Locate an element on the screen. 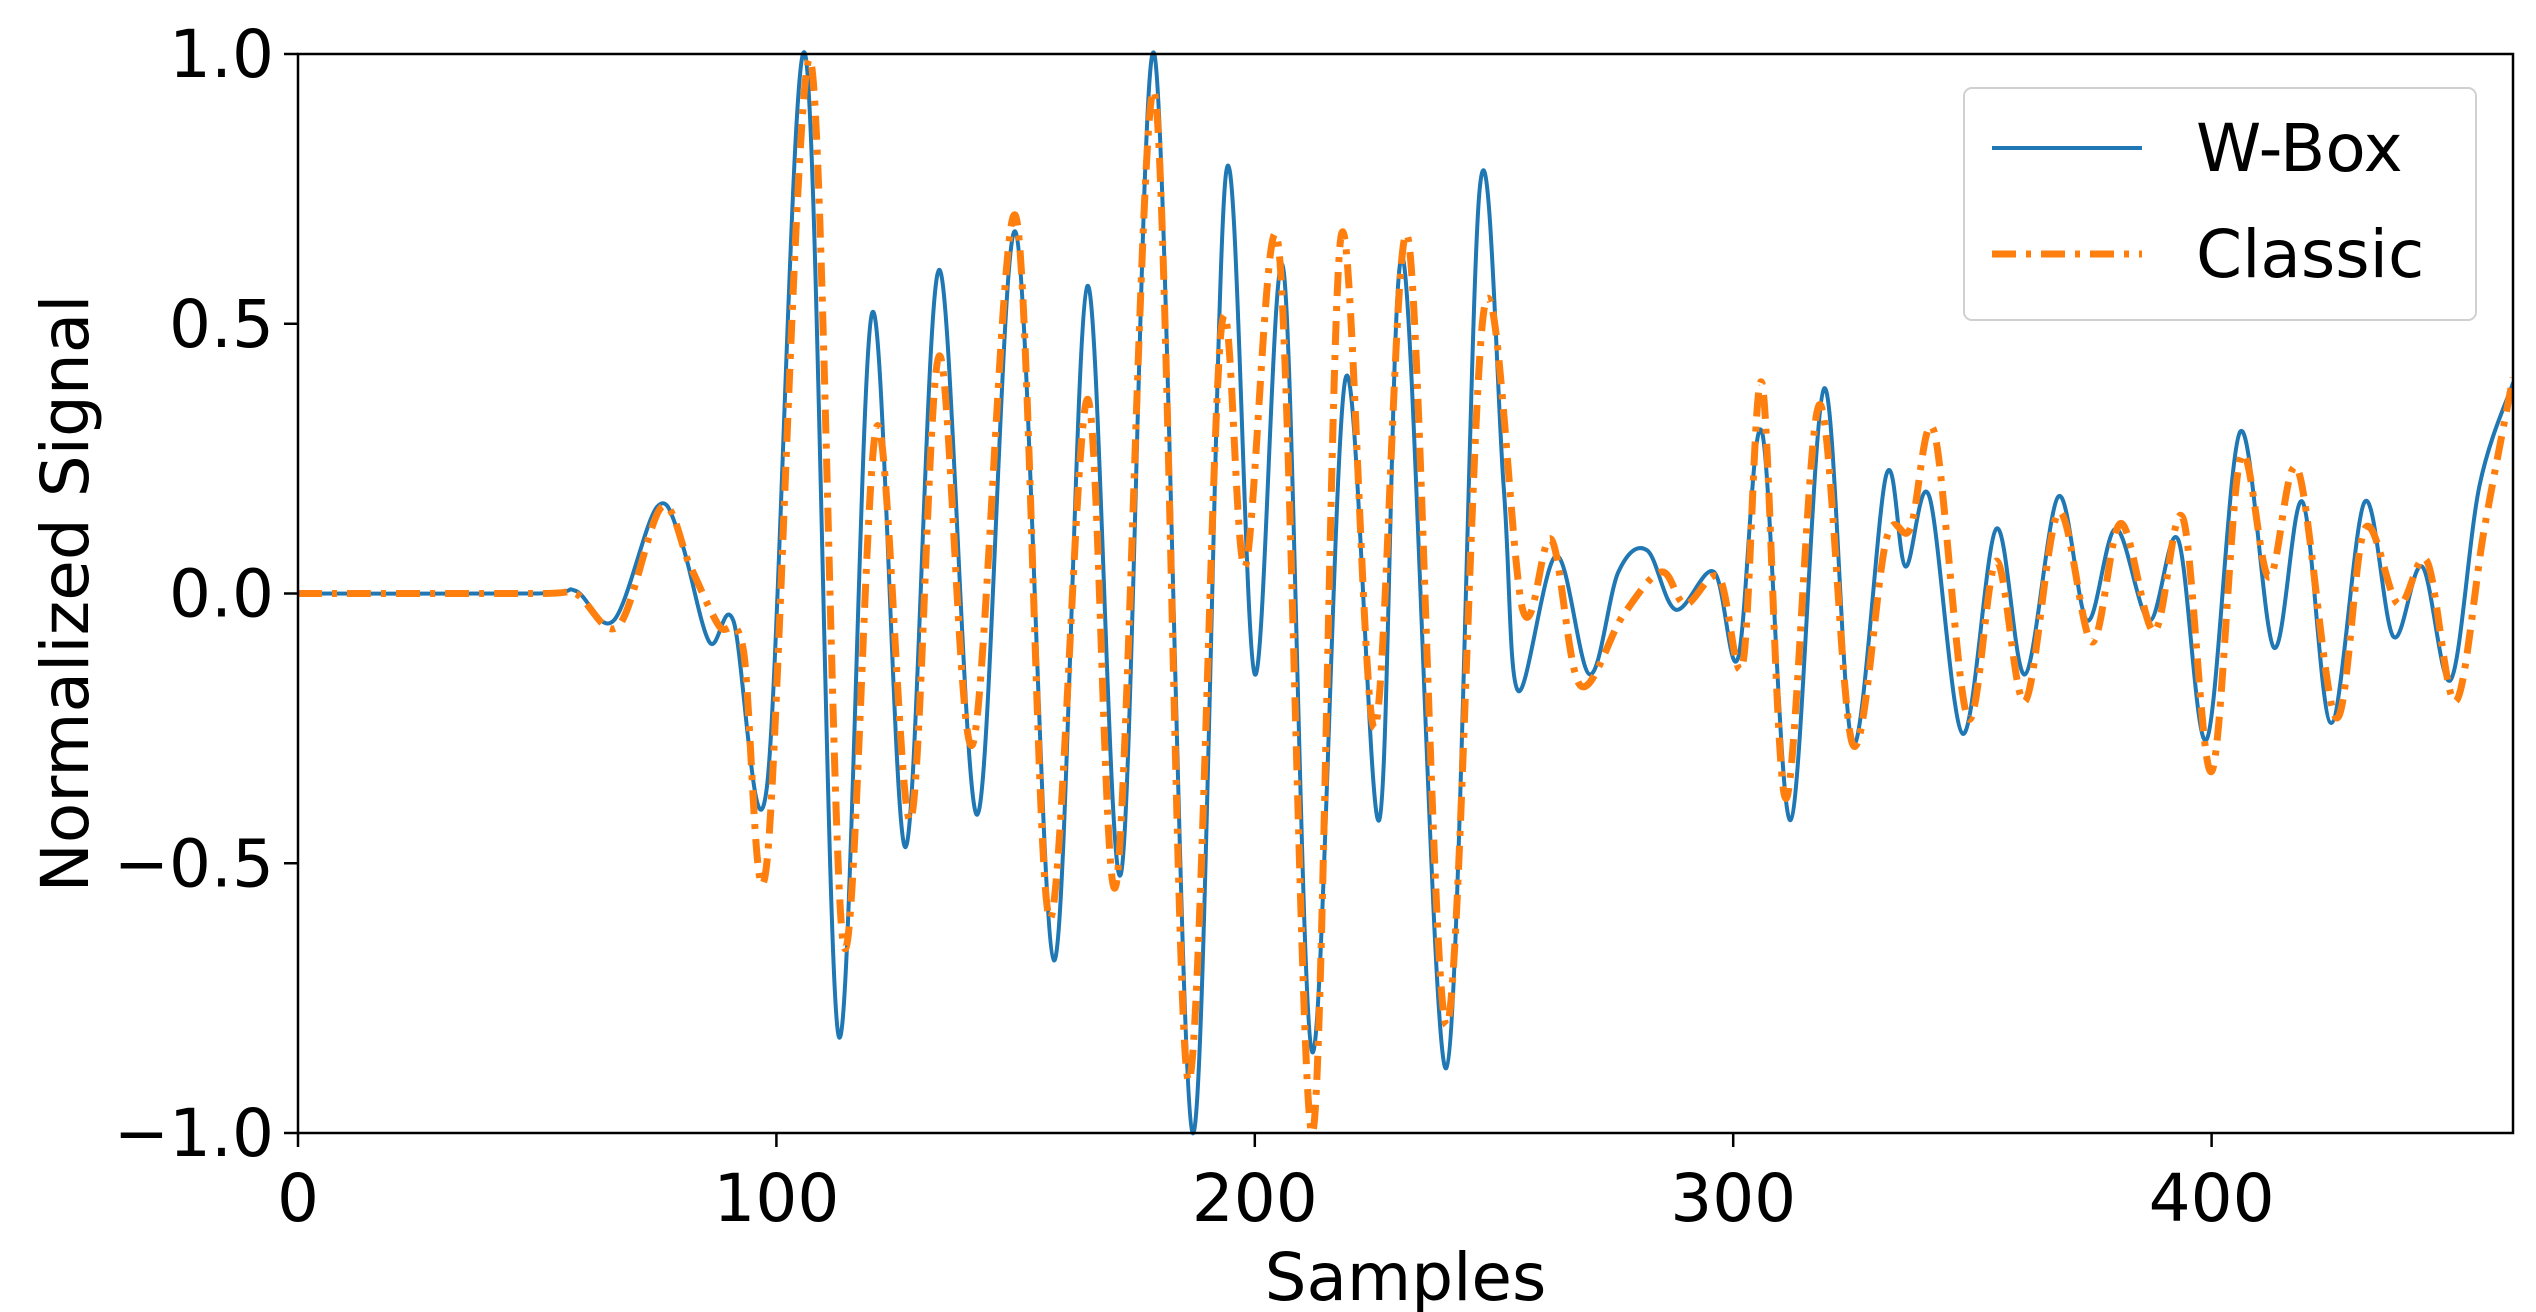 The image size is (2536, 1312). y-axis: −1.0 −0.5 0.0 0.5 1.0 is located at coordinates (206, 594).